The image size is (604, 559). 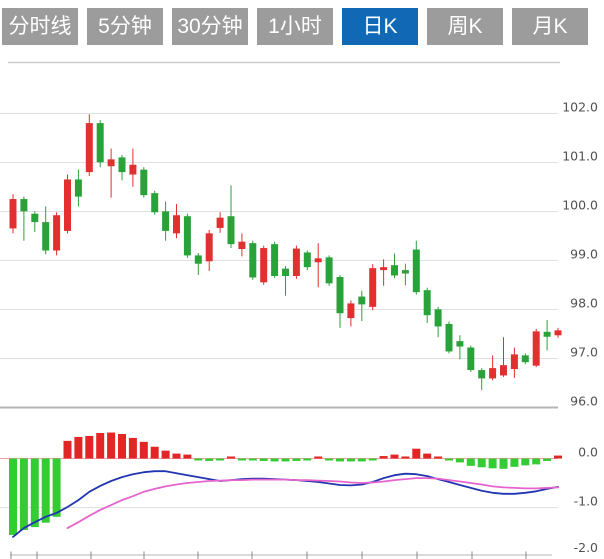 I want to click on tab-monthly-k: 月K, so click(x=550, y=26).